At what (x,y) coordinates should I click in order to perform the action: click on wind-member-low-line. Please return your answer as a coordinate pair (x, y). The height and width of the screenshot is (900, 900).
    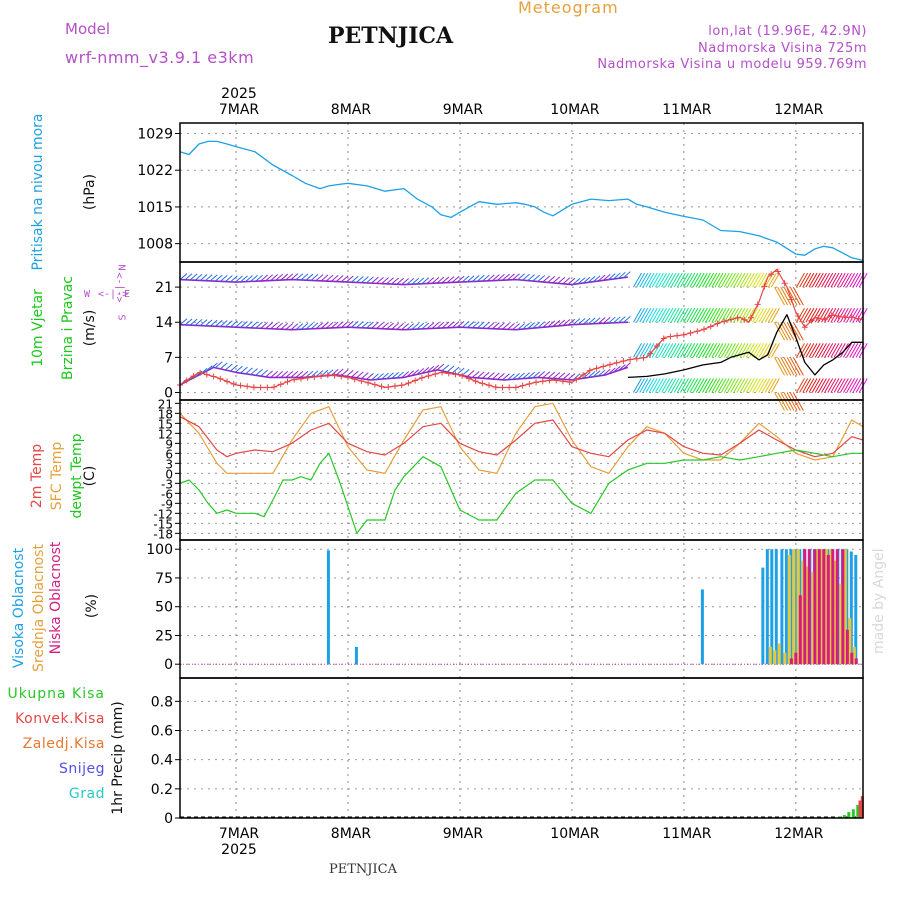
    Looking at the image, I should click on (404, 376).